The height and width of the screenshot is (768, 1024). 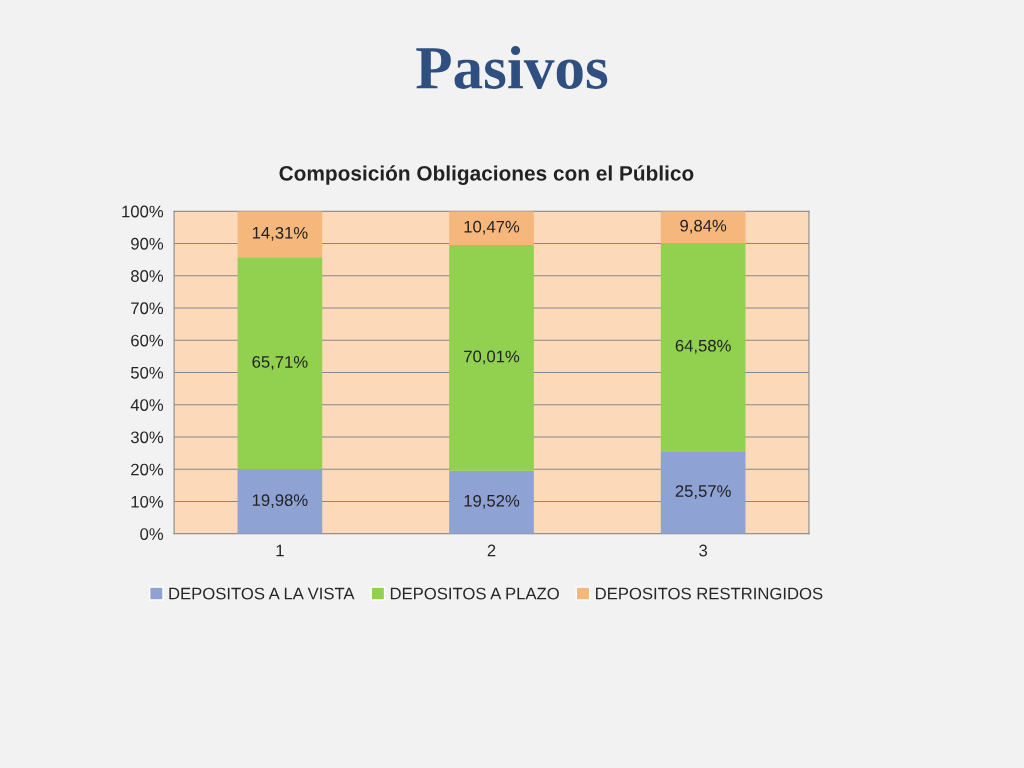 I want to click on y-tick-label: 100%, so click(x=143, y=211).